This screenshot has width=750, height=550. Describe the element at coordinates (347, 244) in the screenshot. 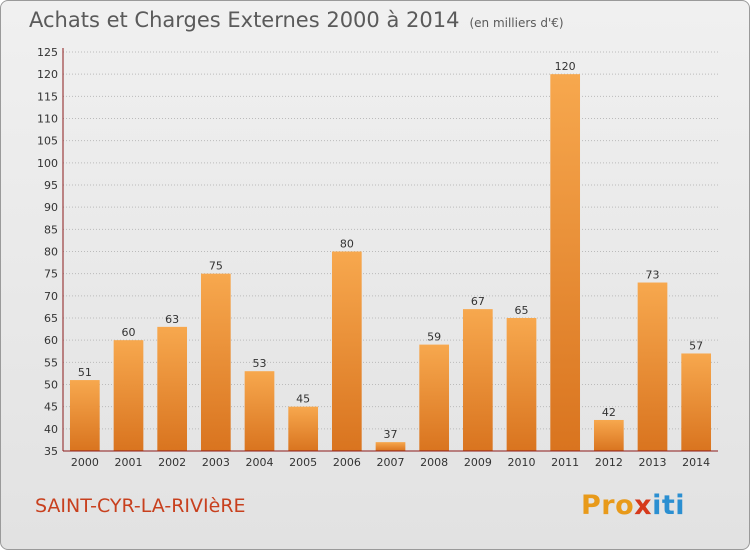

I see `bar-value-label: 80` at that location.